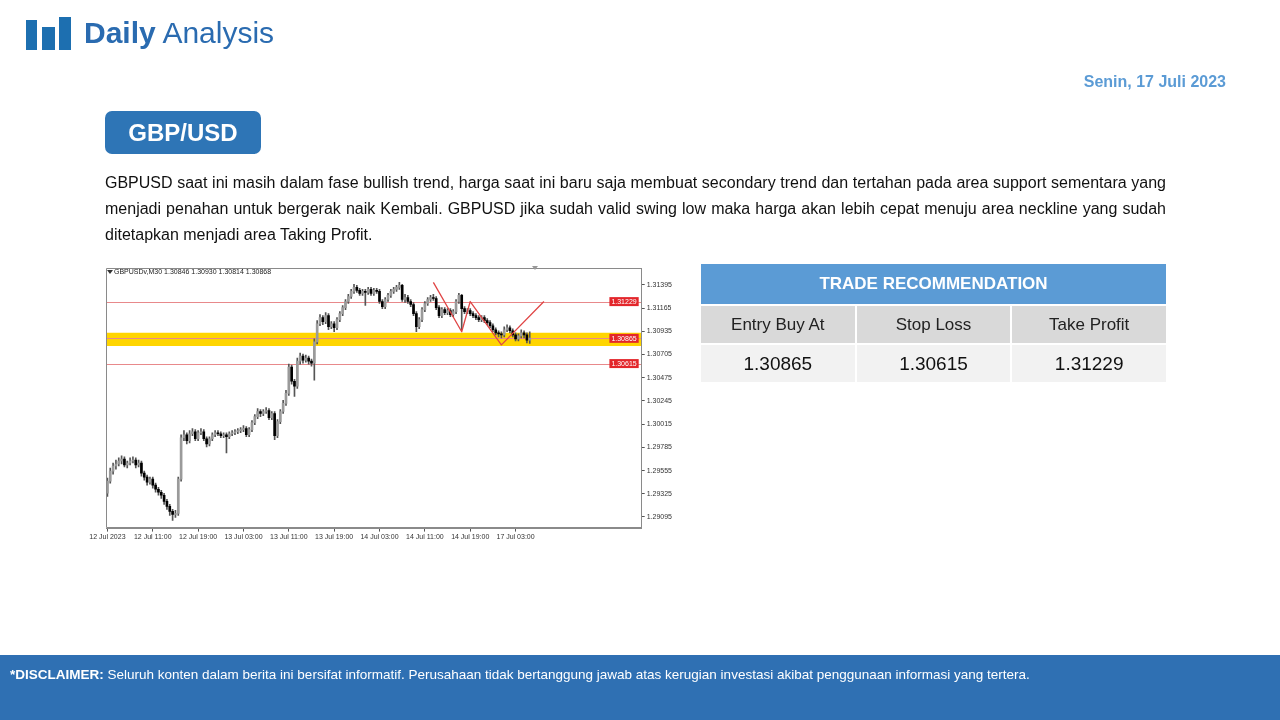 Image resolution: width=1280 pixels, height=720 pixels. I want to click on text: Daily Analysis, so click(179, 32).